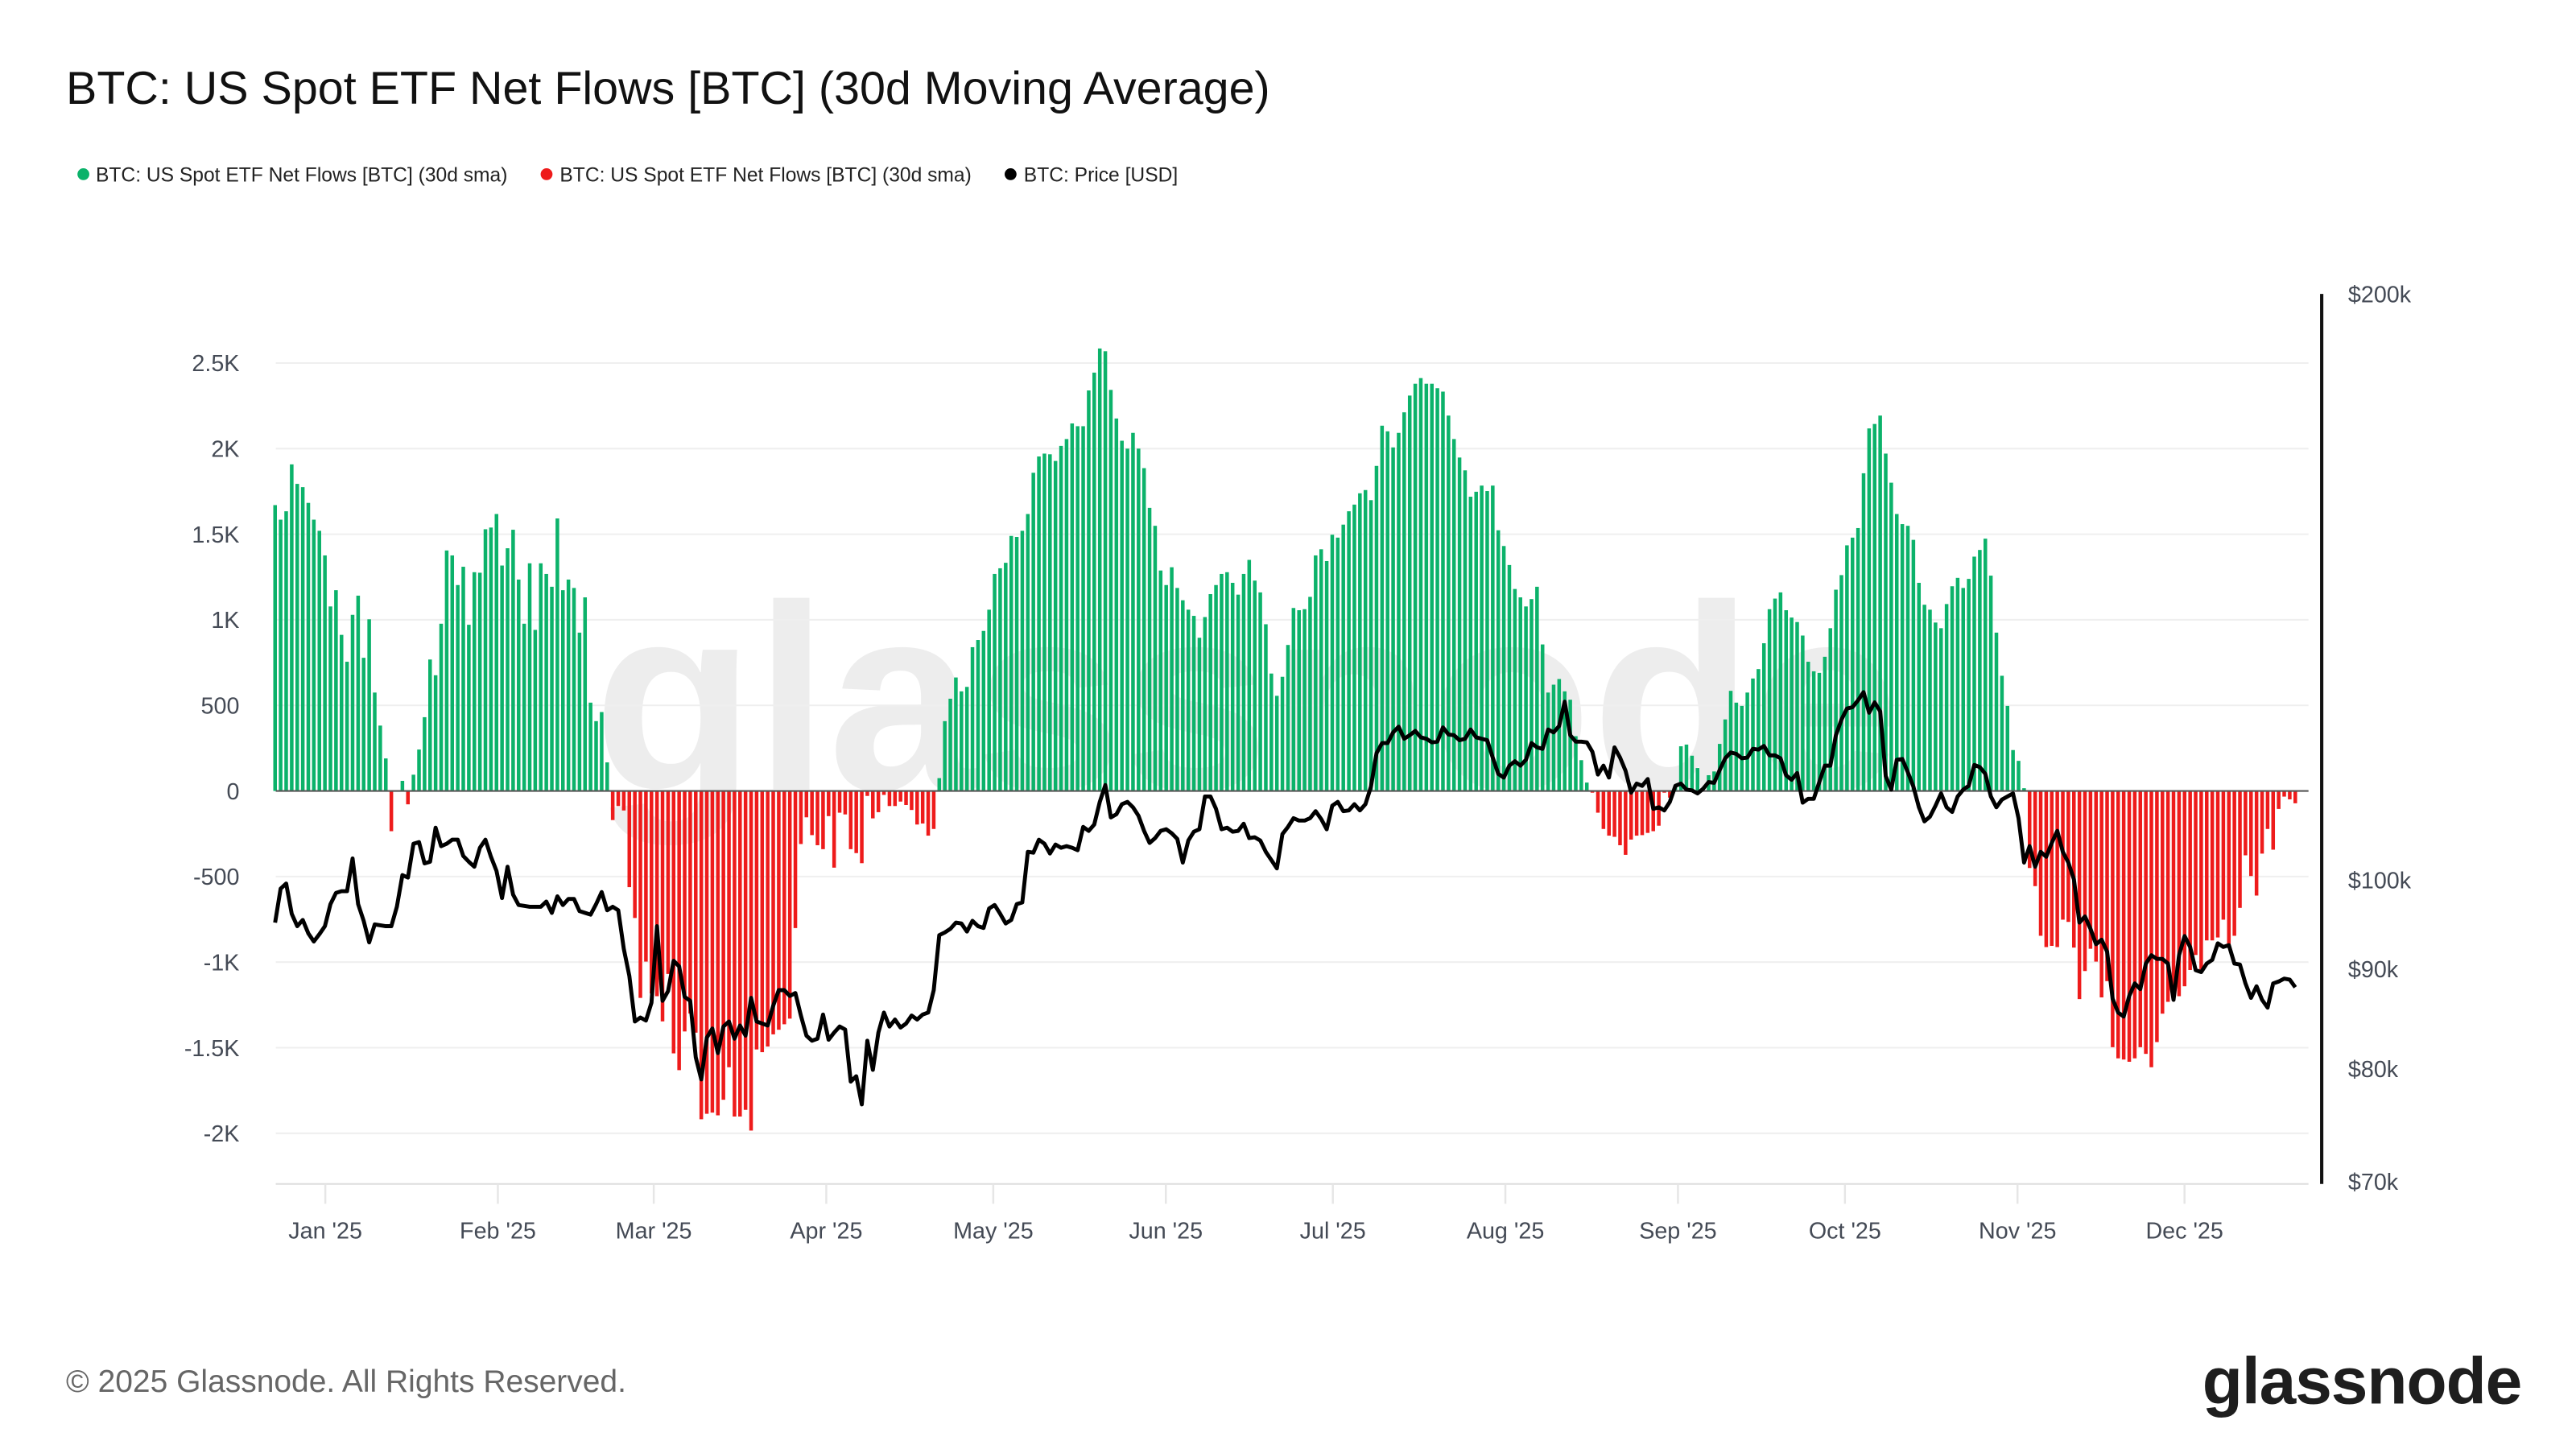  What do you see at coordinates (1091, 176) in the screenshot?
I see `legend-item-price: BTC: Price [USD]` at bounding box center [1091, 176].